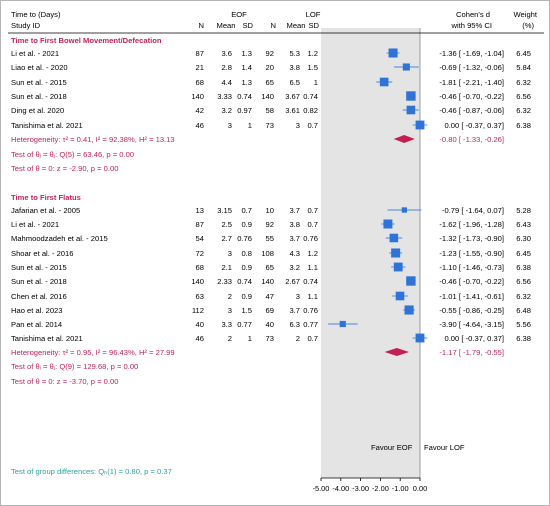 This screenshot has width=550, height=506. I want to click on study-name: Chen et al. 2016, so click(39, 296).